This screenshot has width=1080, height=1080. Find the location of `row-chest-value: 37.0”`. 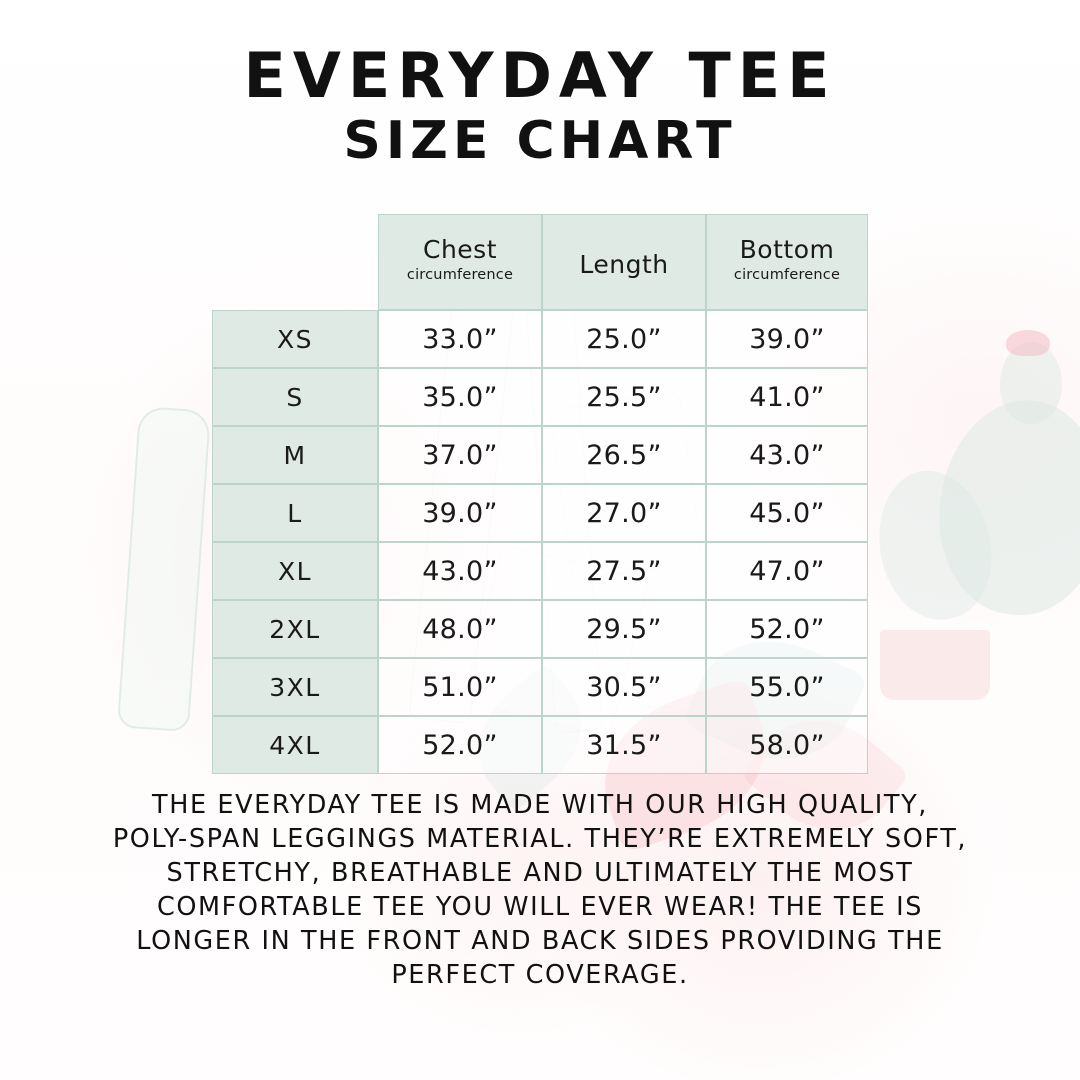

row-chest-value: 37.0” is located at coordinates (460, 455).